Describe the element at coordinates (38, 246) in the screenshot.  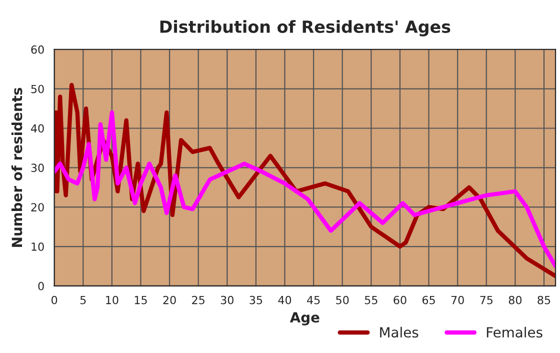
I see `y-tick-label: 10` at that location.